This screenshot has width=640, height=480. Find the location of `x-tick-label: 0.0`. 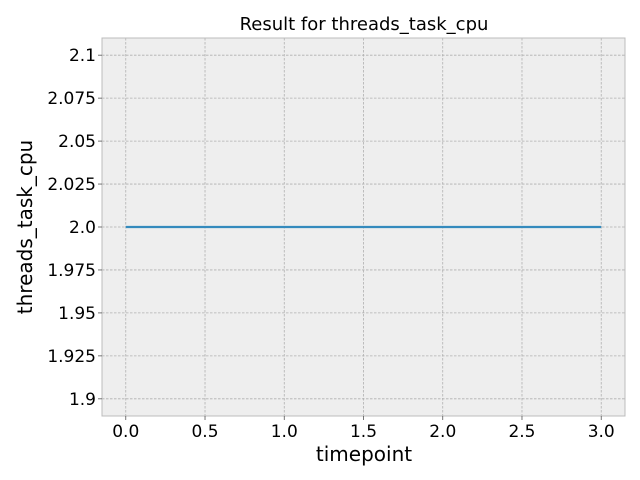

x-tick-label: 0.0 is located at coordinates (125, 432).